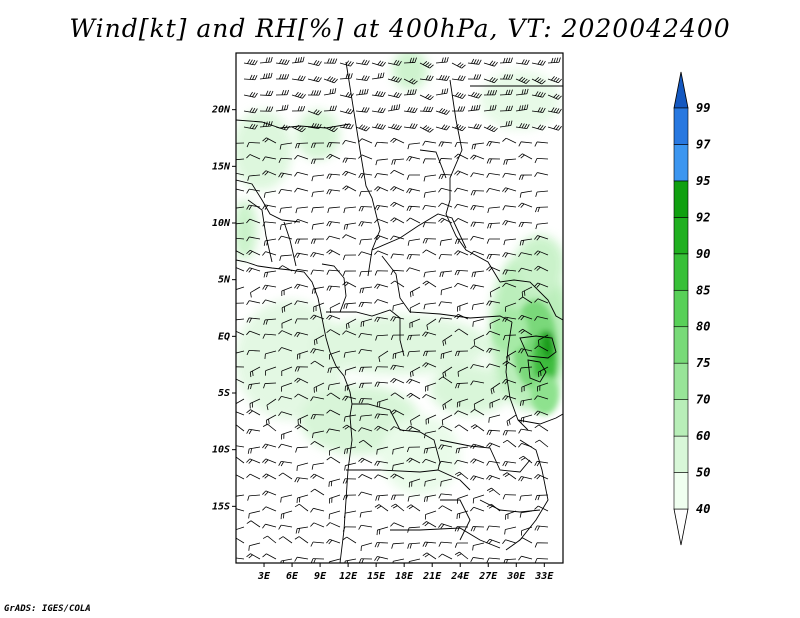  Describe the element at coordinates (517, 376) in the screenshot. I see `border-drc-east` at that location.